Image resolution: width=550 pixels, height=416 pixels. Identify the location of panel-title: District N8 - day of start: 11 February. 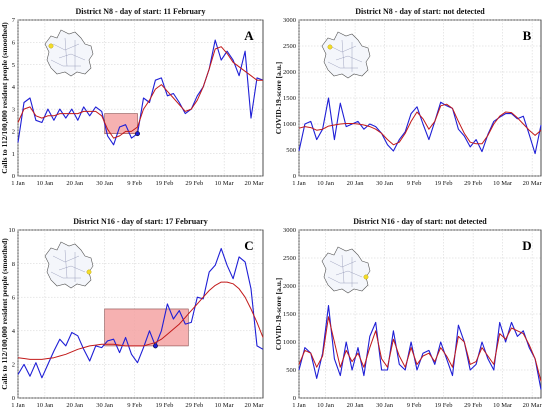
(141, 11).